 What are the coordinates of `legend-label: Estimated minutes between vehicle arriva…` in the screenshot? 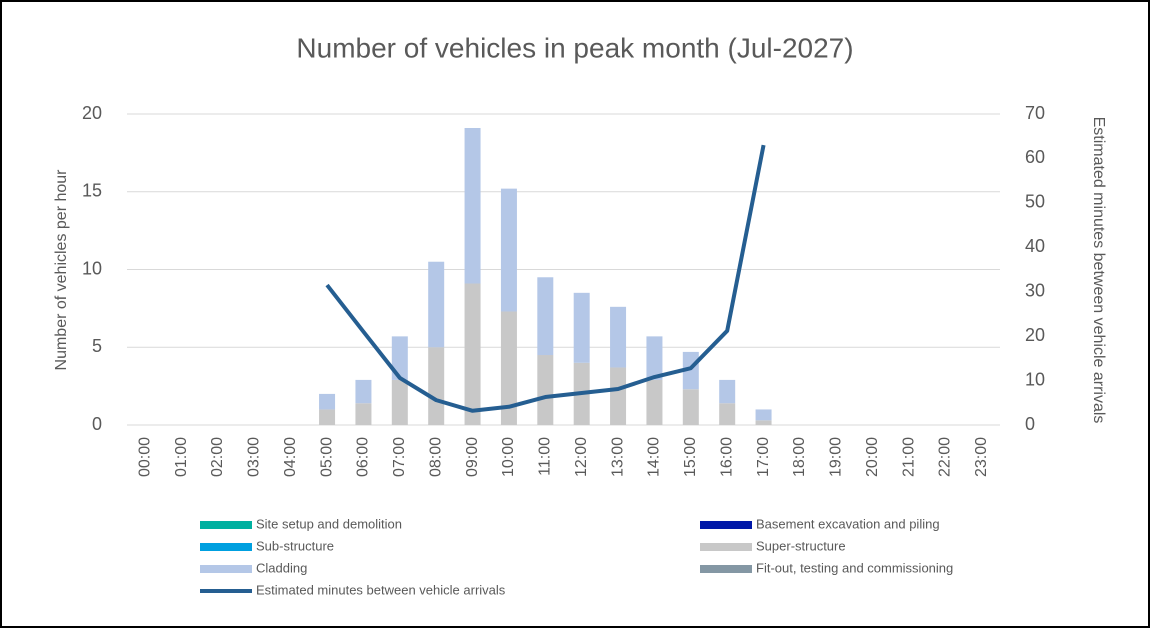 It's located at (381, 589).